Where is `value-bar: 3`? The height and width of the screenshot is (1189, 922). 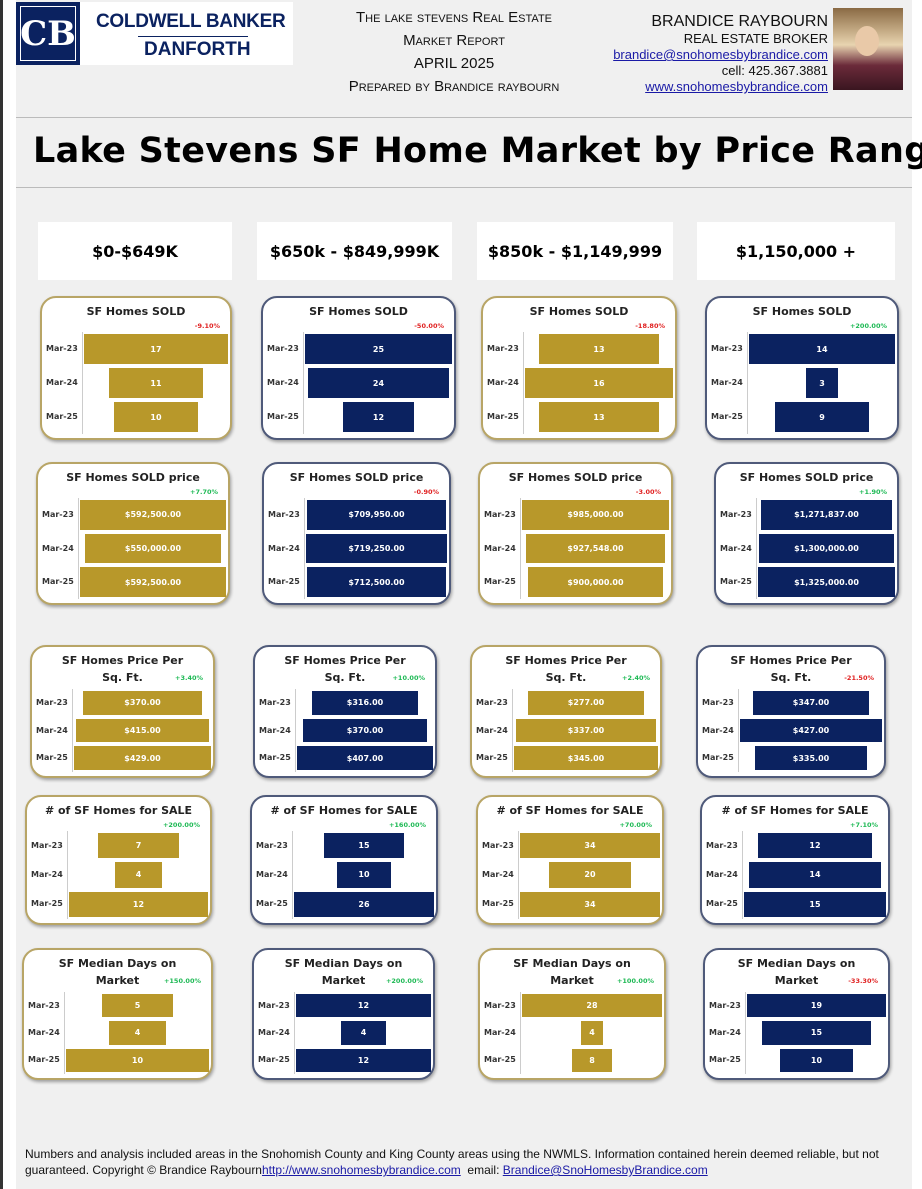
value-bar: 3 is located at coordinates (822, 383).